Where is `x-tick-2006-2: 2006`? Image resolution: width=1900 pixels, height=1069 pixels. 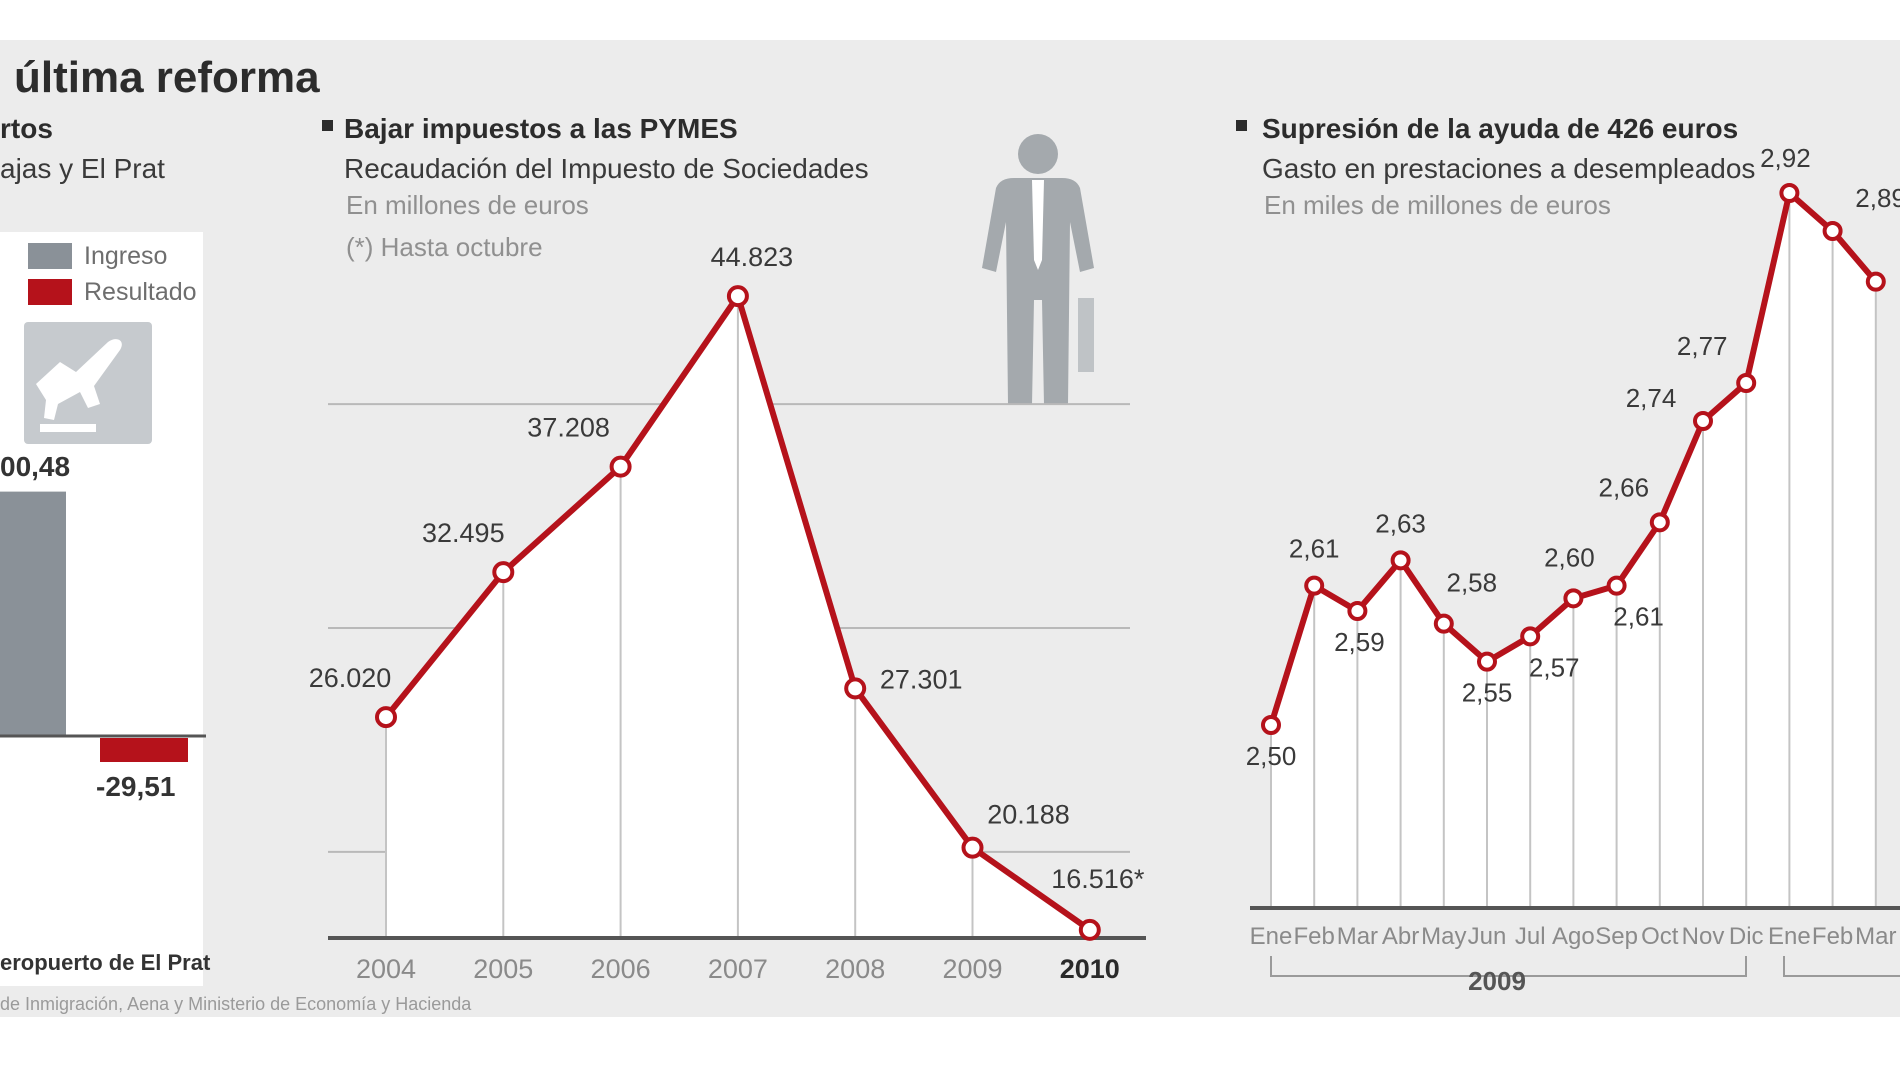
x-tick-2006-2: 2006 is located at coordinates (621, 969).